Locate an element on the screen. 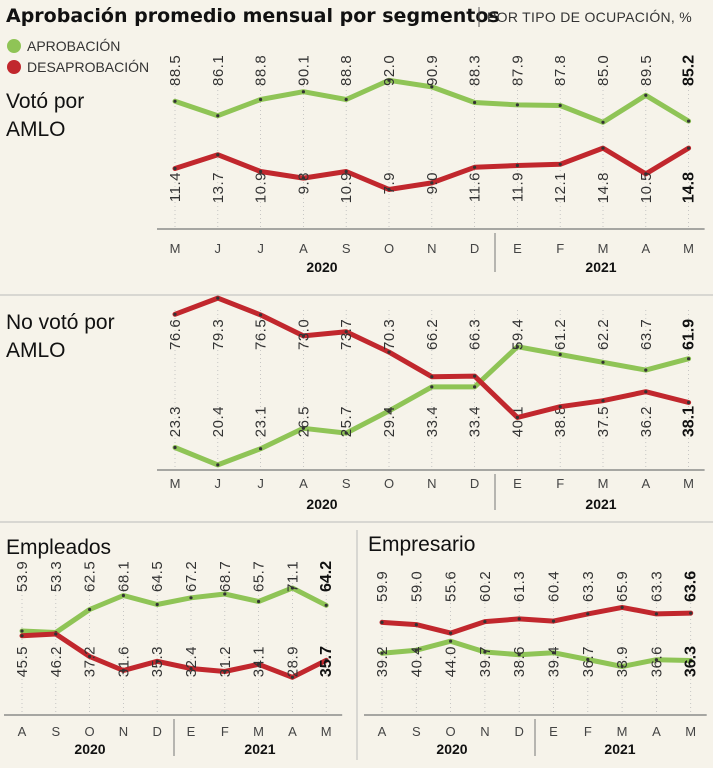 The height and width of the screenshot is (768, 713). data-label: 53.3 is located at coordinates (56, 576).